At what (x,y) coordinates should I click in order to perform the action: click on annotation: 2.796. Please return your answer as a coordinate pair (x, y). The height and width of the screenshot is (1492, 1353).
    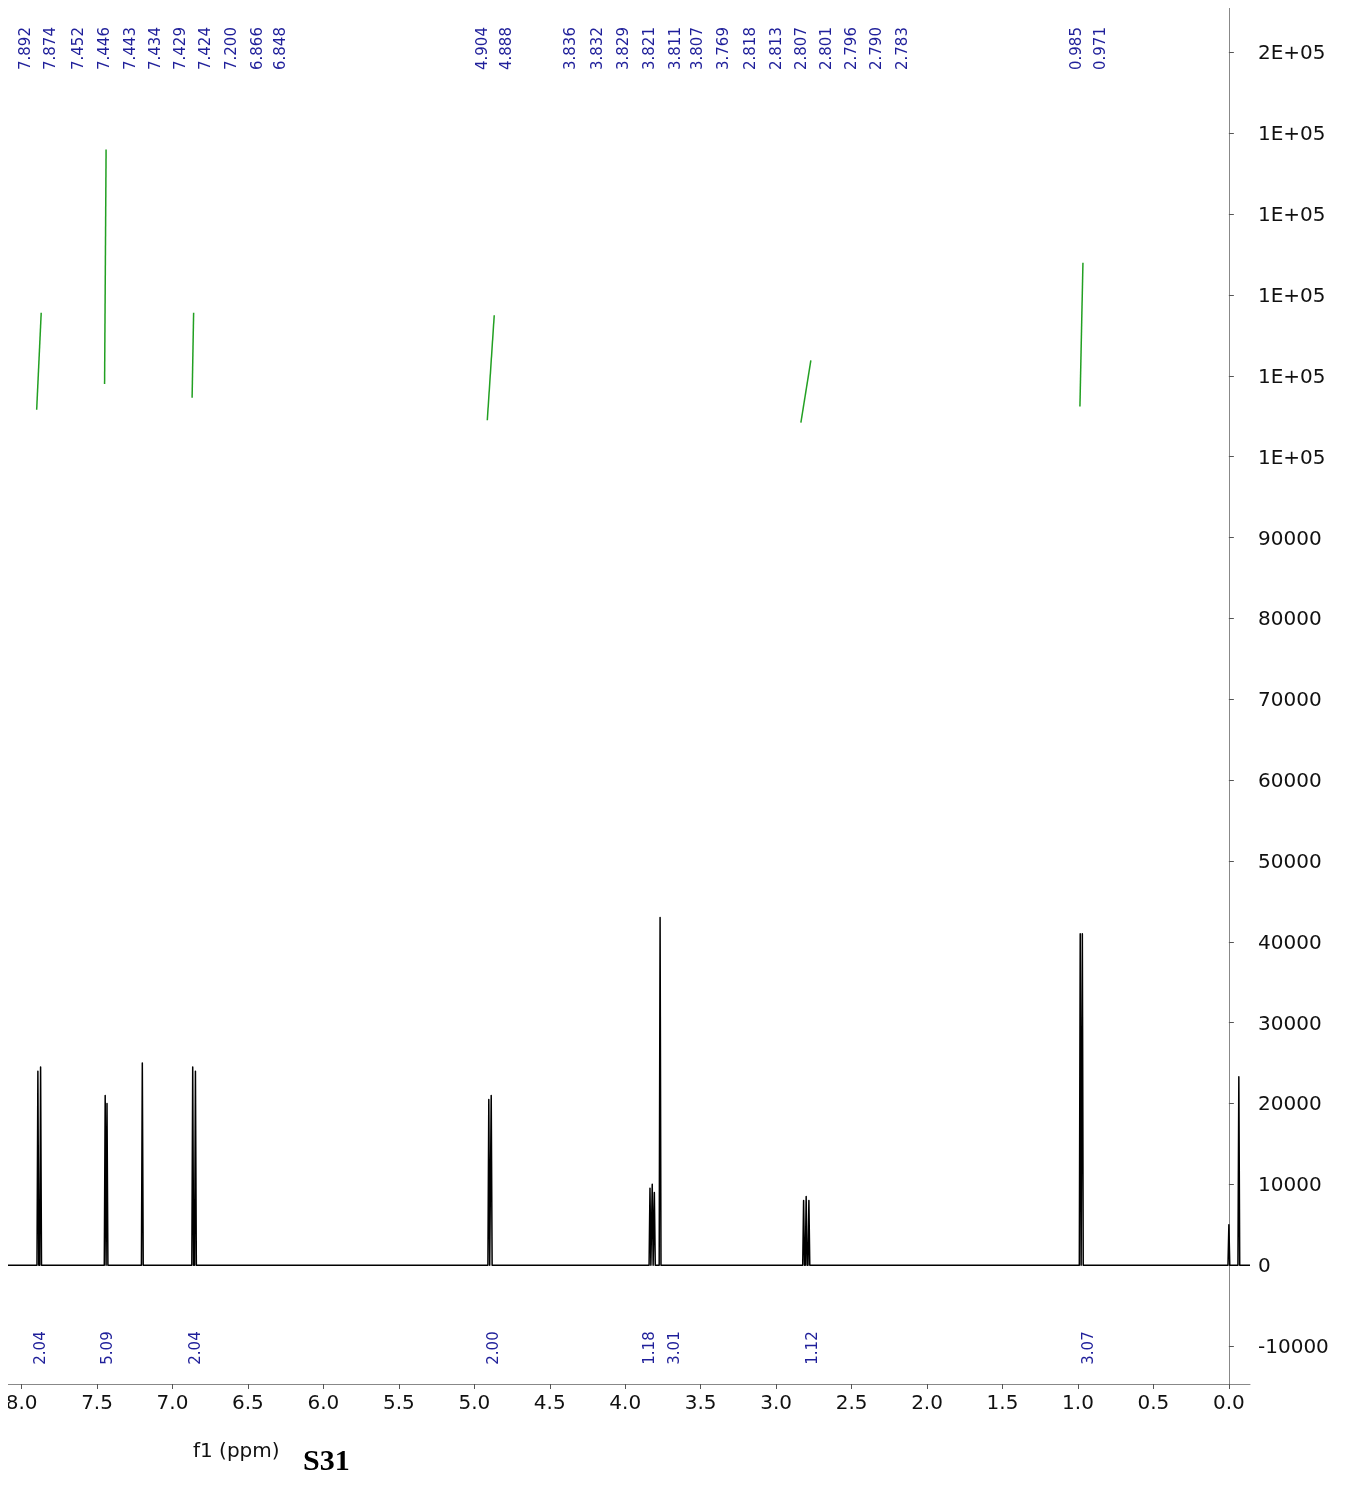
    Looking at the image, I should click on (851, 48).